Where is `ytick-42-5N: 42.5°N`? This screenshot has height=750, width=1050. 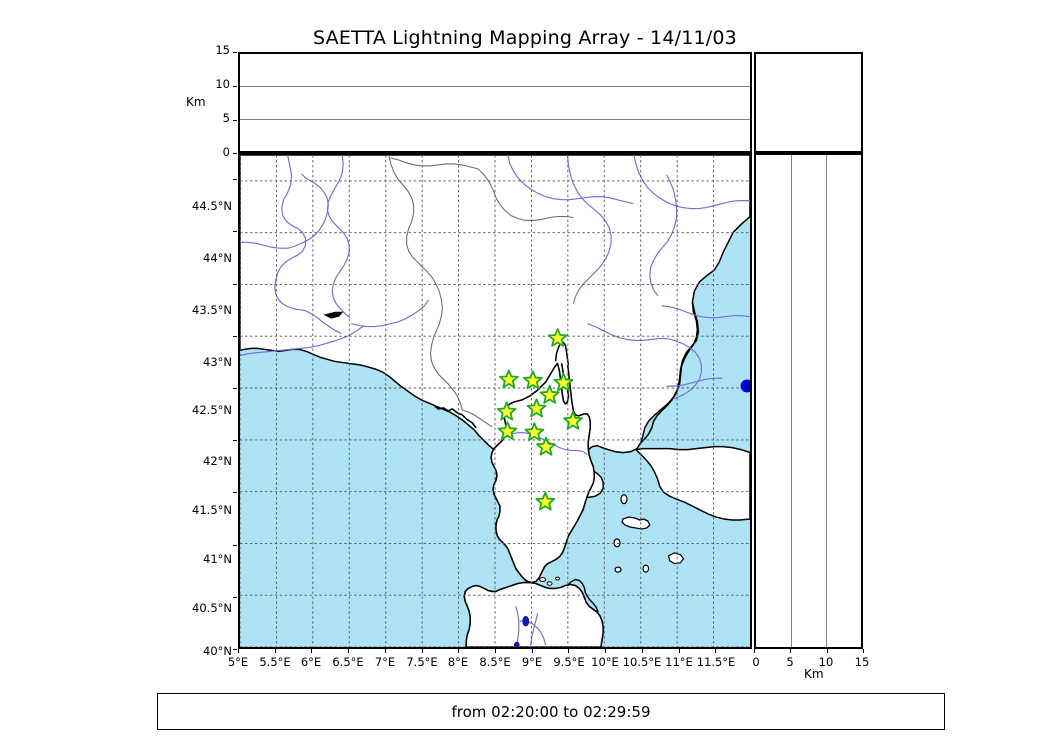 ytick-42-5N: 42.5°N is located at coordinates (212, 410).